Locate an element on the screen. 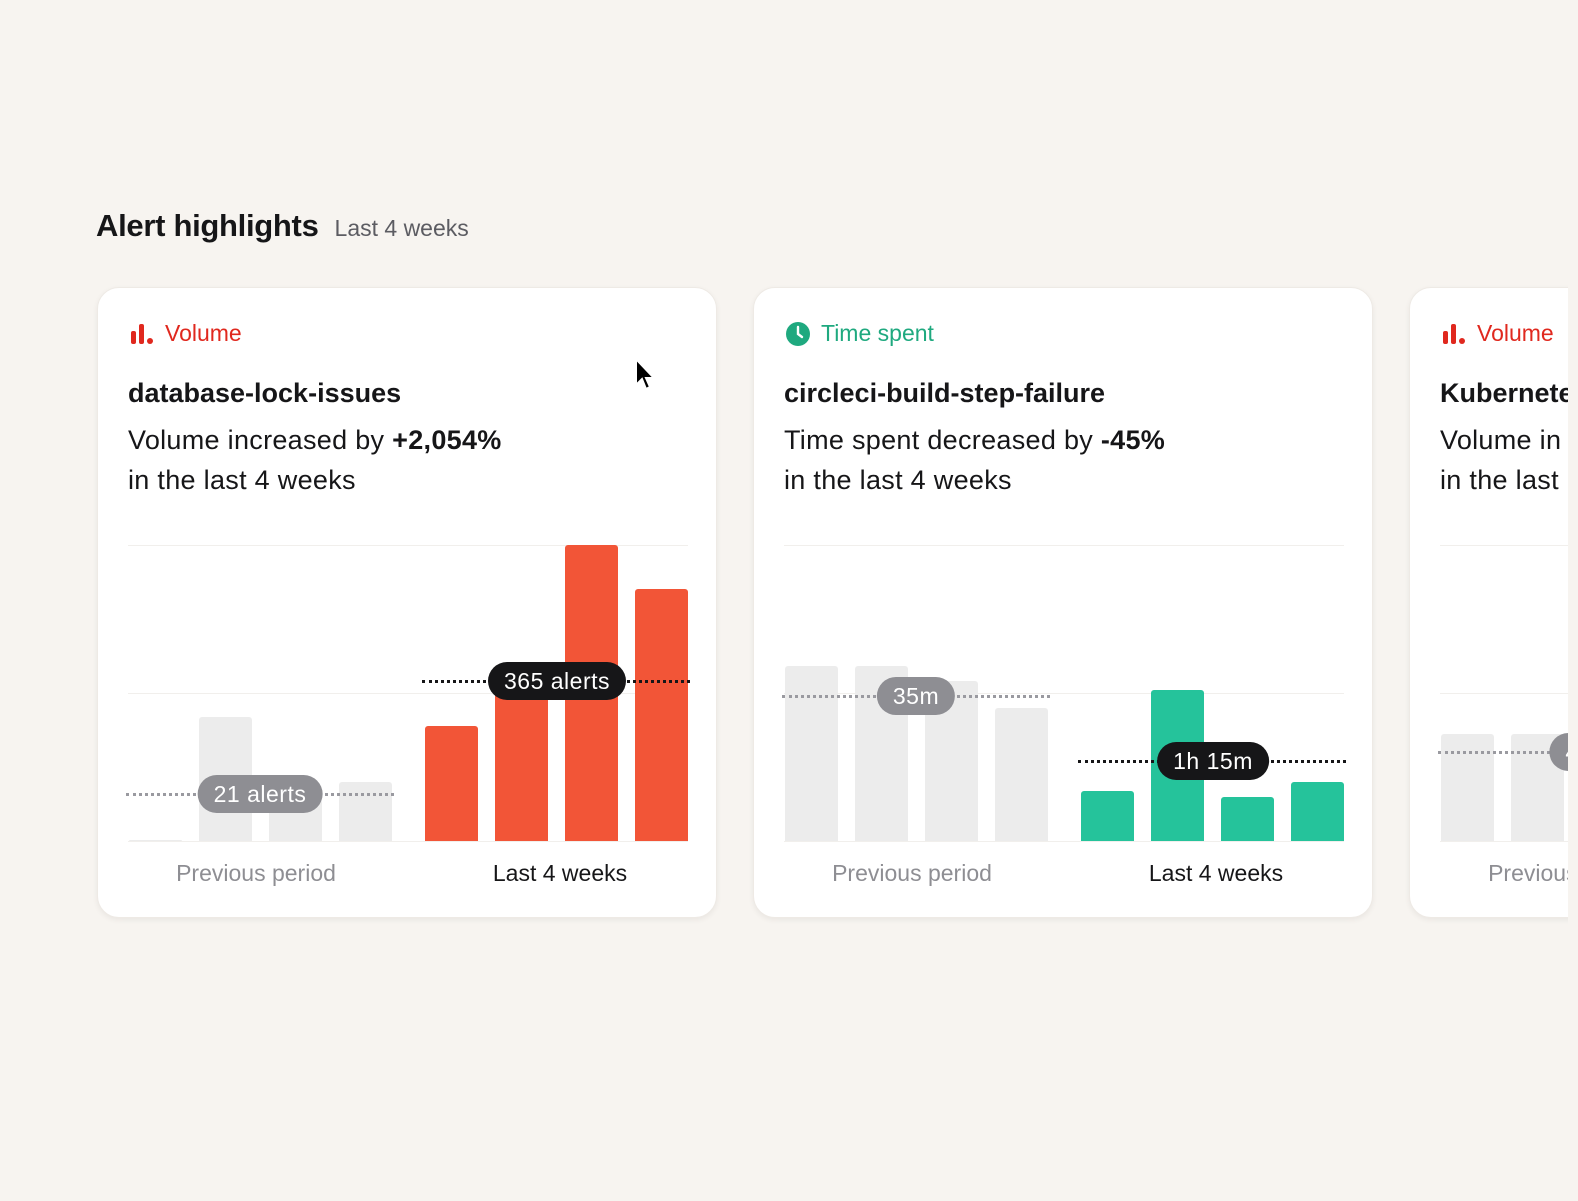 Image resolution: width=1578 pixels, height=1201 pixels. card-description: Volume in in the last is located at coordinates (1501, 460).